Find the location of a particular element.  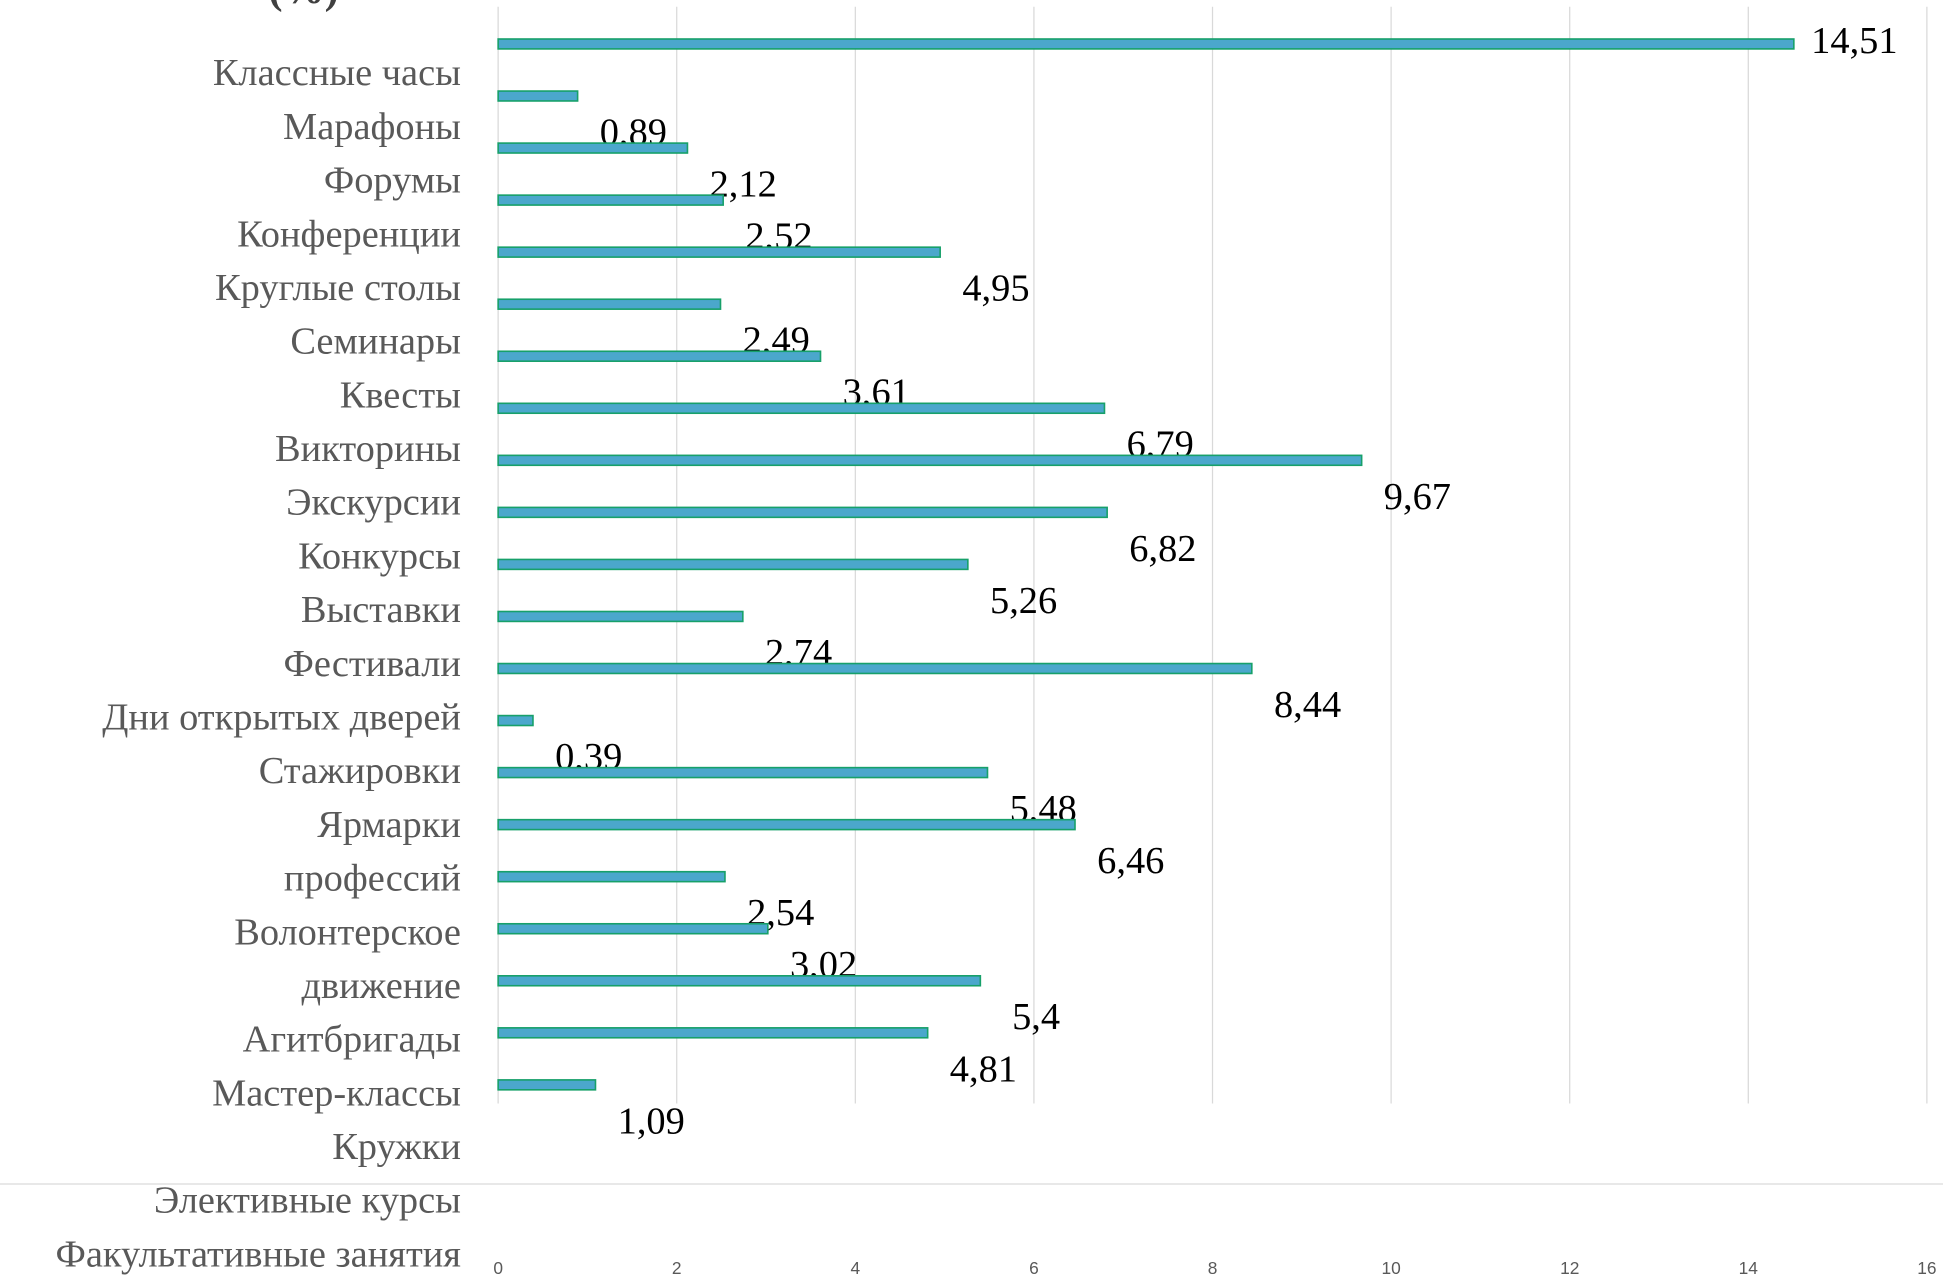

data-label: 9,67 is located at coordinates (1417, 497).